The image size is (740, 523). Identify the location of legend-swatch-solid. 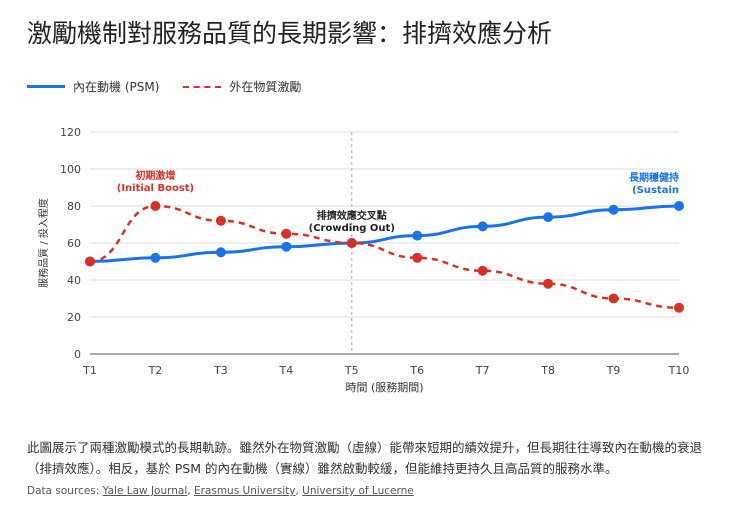
(46, 86).